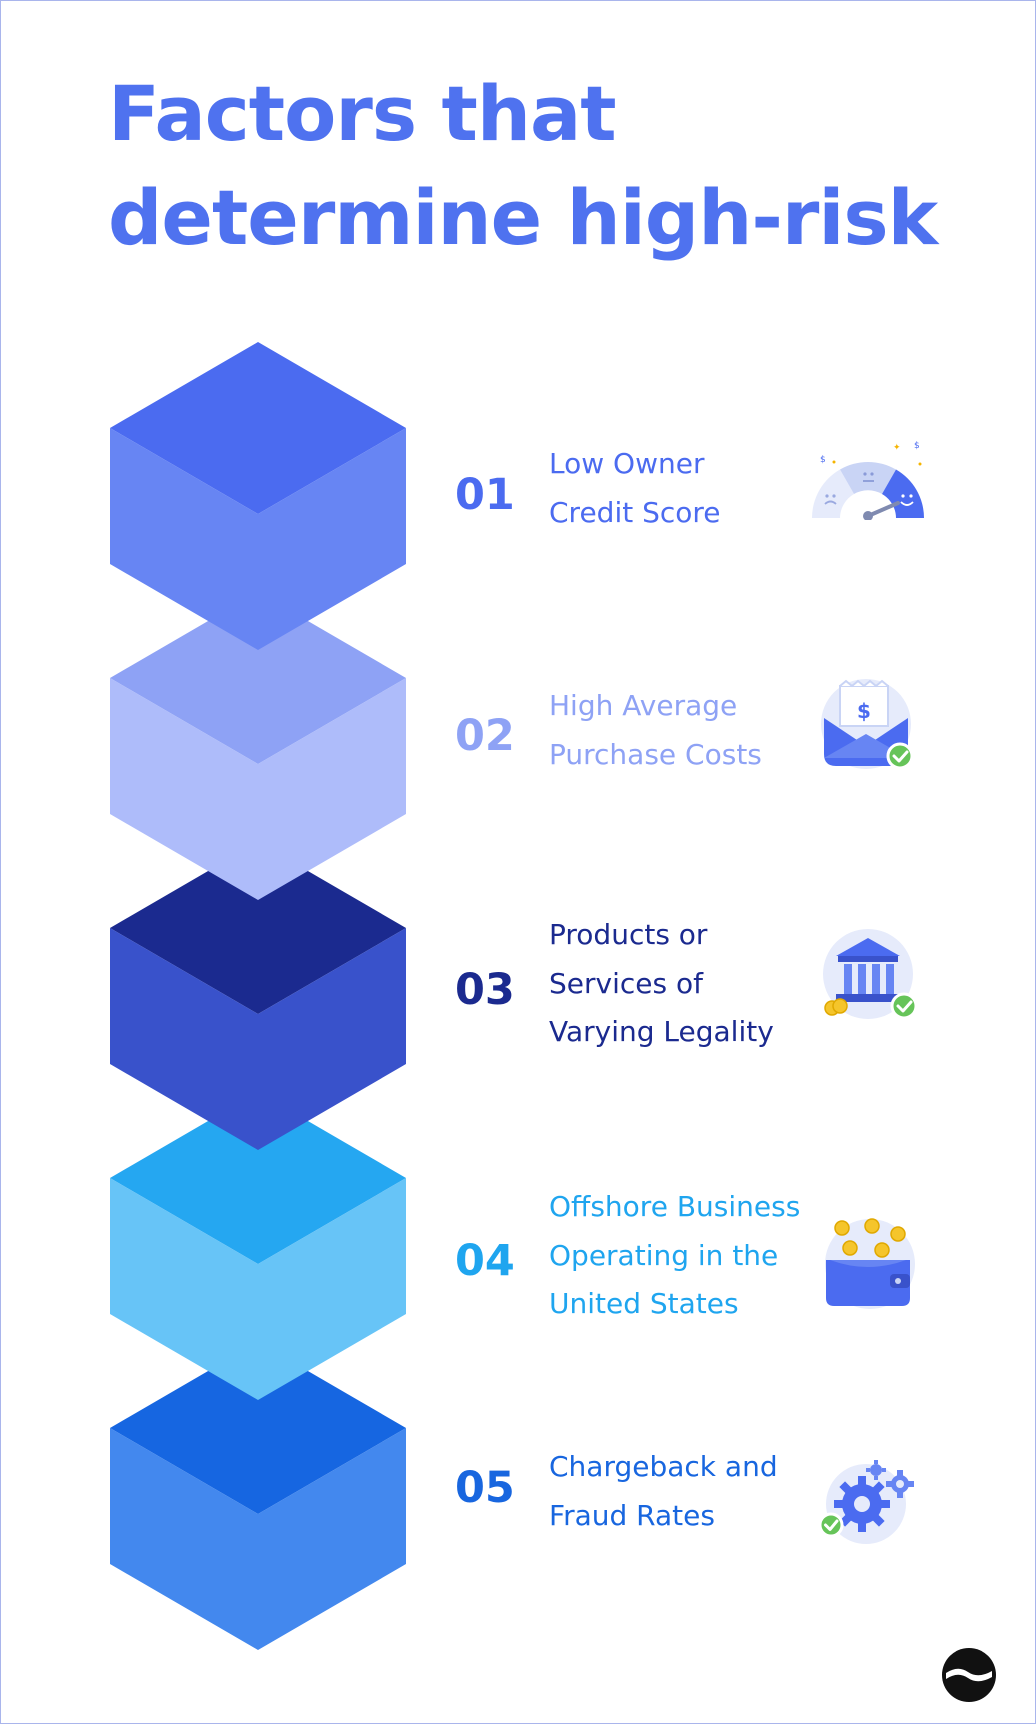  I want to click on factor-description: Products or Services of Varying Legality, so click(661, 984).